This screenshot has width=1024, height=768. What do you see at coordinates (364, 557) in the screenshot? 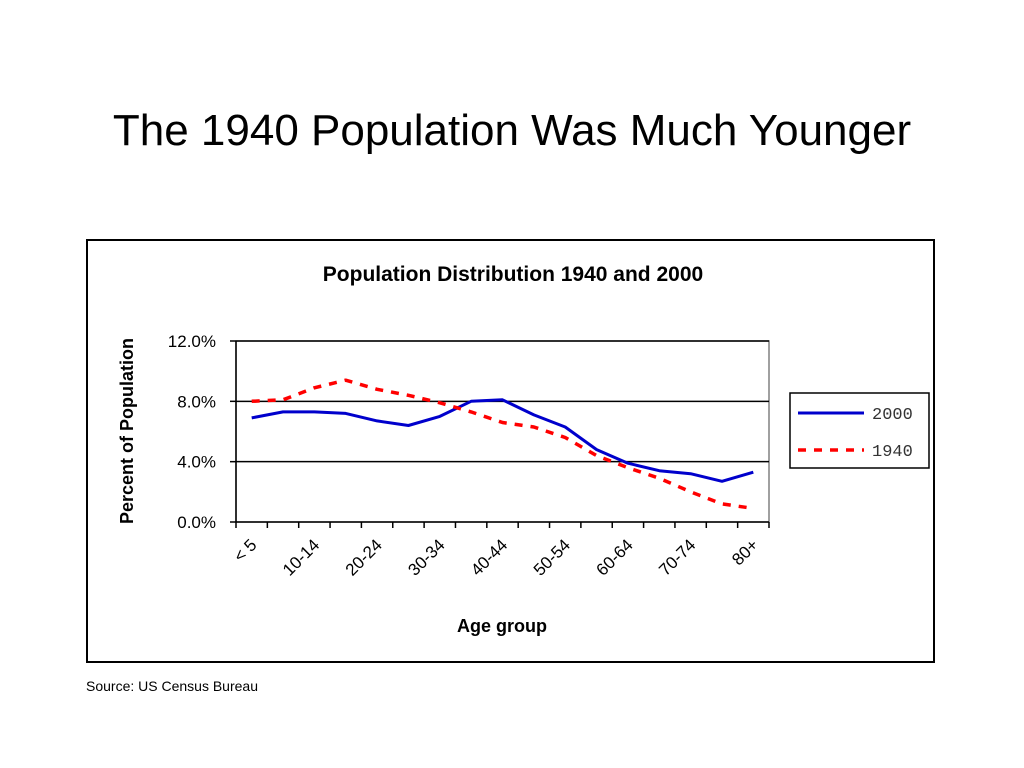
I see `x-tick-label: 20-24` at bounding box center [364, 557].